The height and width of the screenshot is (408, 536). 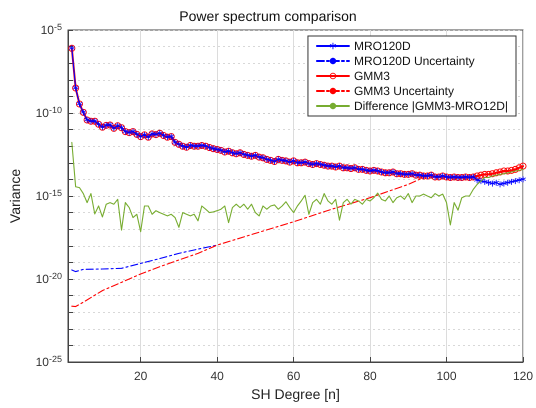 I want to click on legend-label: GMM3, so click(x=372, y=76).